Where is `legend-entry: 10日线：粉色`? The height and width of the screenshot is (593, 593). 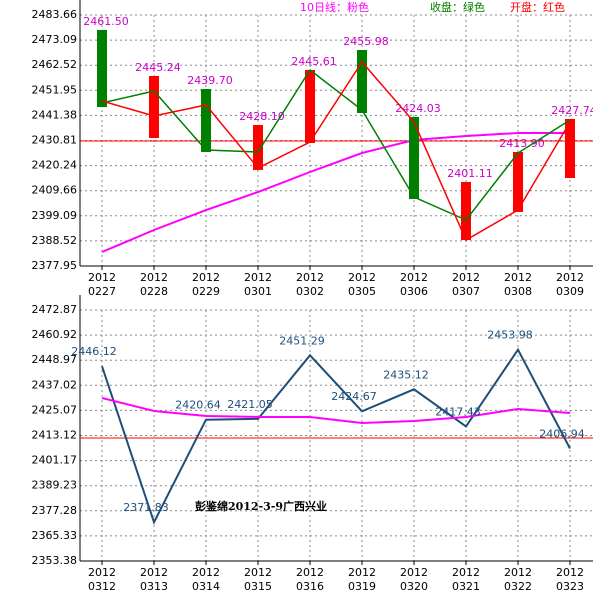 legend-entry: 10日线：粉色 is located at coordinates (334, 7).